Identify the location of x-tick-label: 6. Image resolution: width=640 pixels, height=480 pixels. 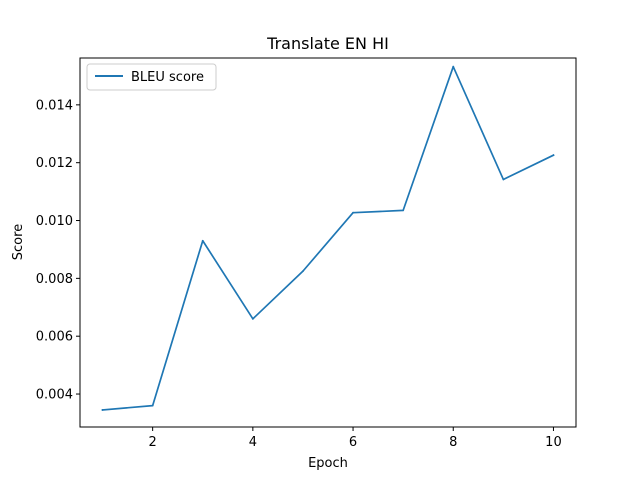
(353, 442).